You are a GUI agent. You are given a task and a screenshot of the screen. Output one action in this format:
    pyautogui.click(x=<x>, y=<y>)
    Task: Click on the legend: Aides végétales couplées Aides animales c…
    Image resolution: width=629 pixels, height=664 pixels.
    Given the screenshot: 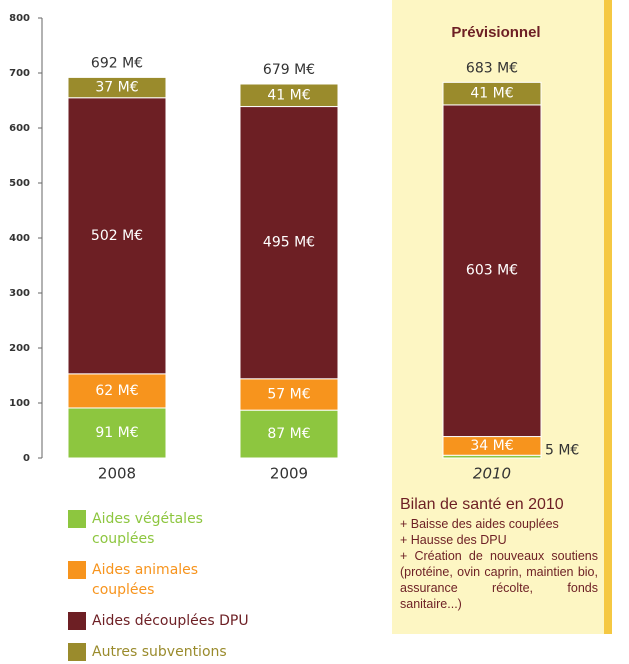 What is the action you would take?
    pyautogui.click(x=198, y=587)
    